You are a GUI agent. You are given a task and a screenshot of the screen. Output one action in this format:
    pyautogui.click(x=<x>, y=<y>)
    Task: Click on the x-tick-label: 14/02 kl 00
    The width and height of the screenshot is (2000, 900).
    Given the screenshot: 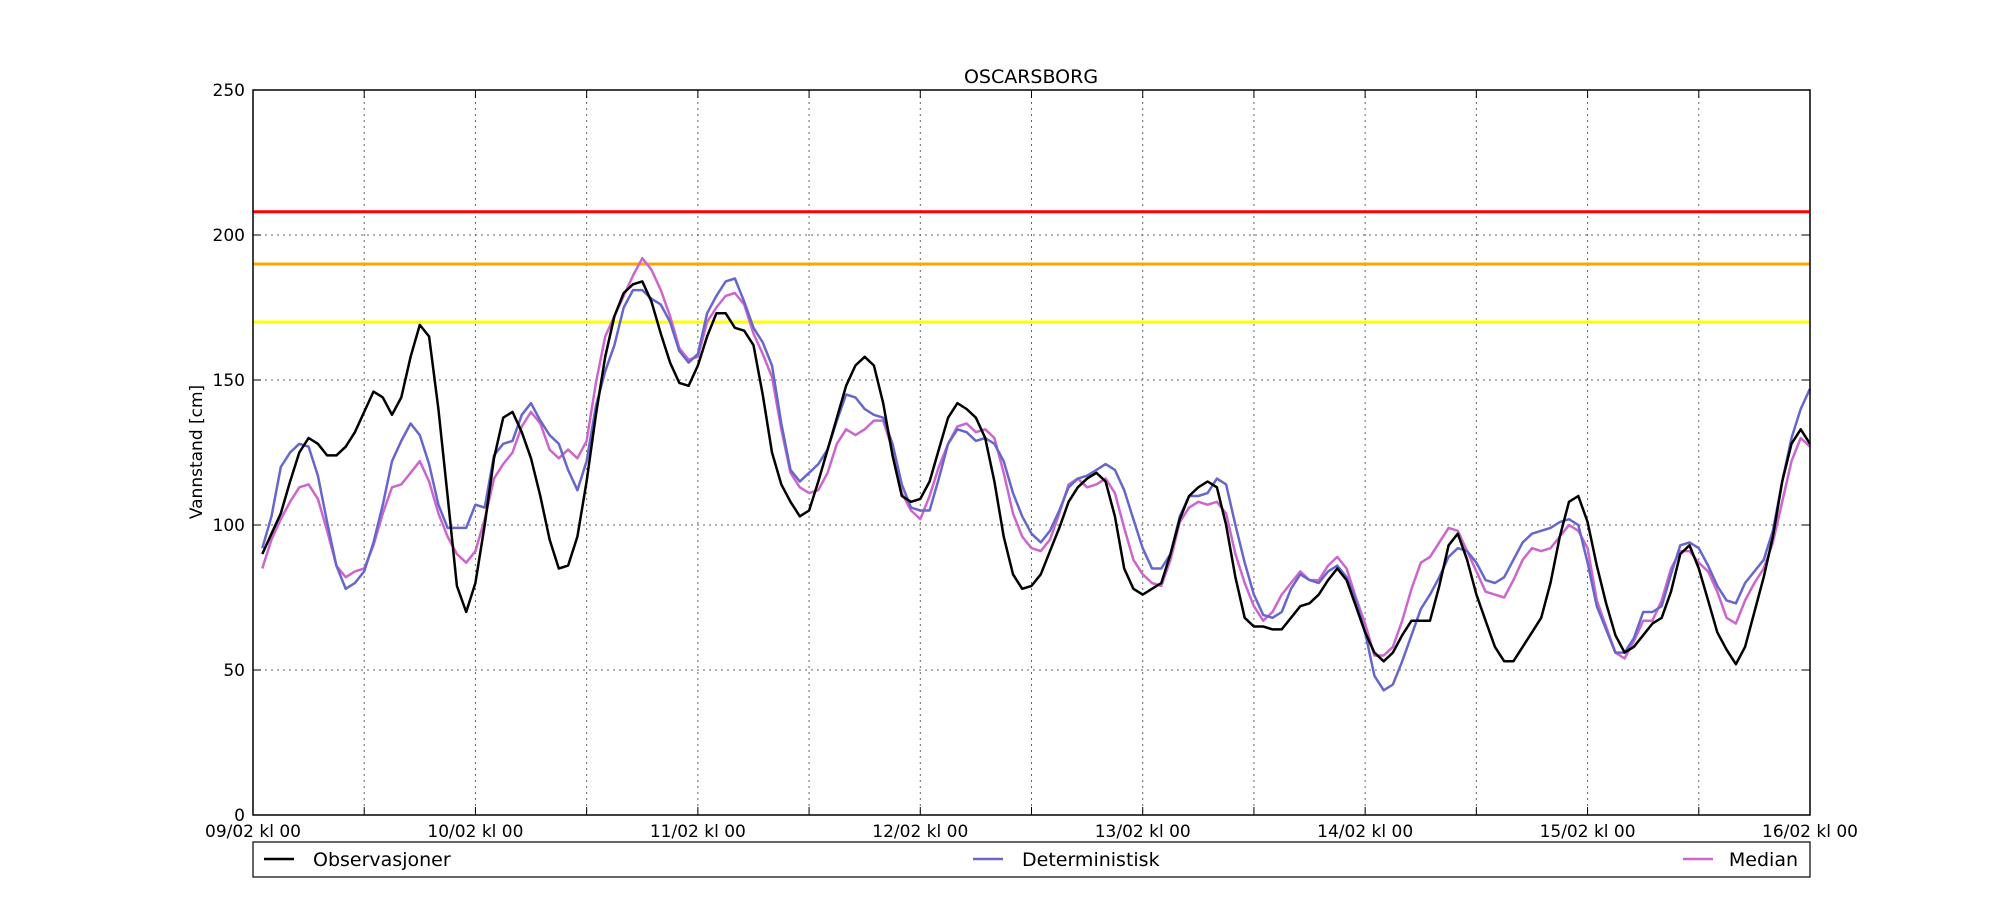 What is the action you would take?
    pyautogui.click(x=1365, y=832)
    